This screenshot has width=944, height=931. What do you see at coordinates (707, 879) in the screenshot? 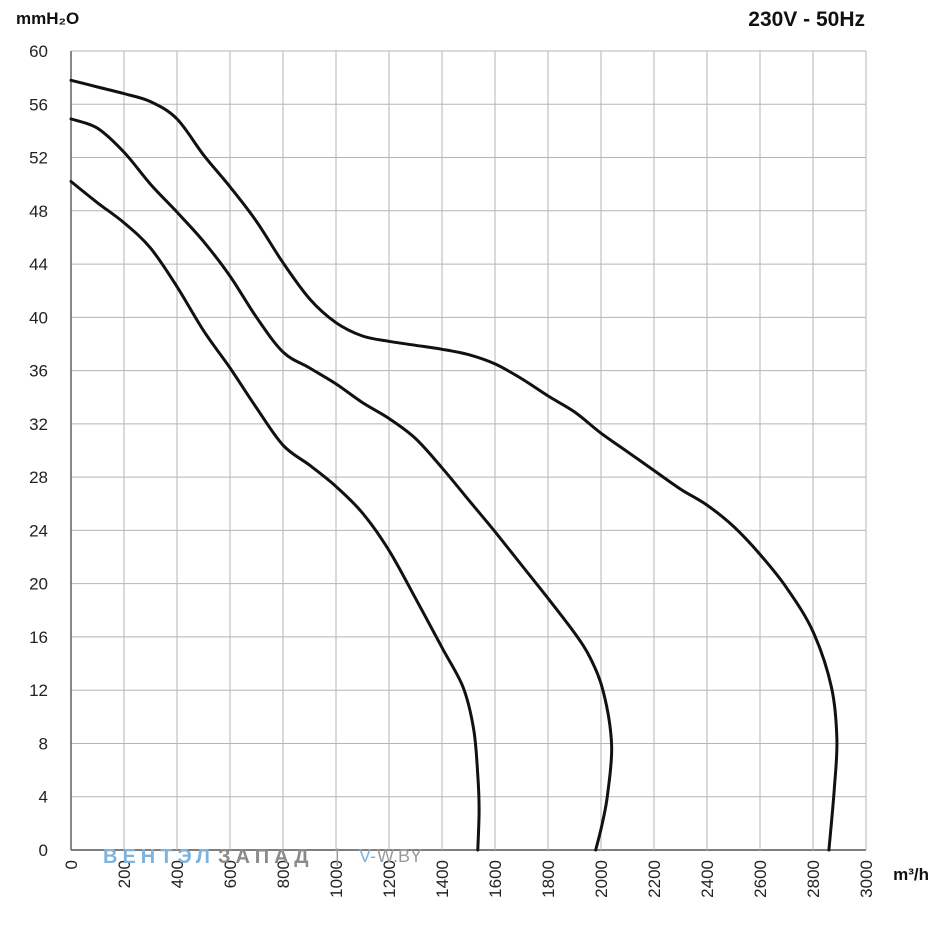
I see `x-tick-label: 2400` at bounding box center [707, 879].